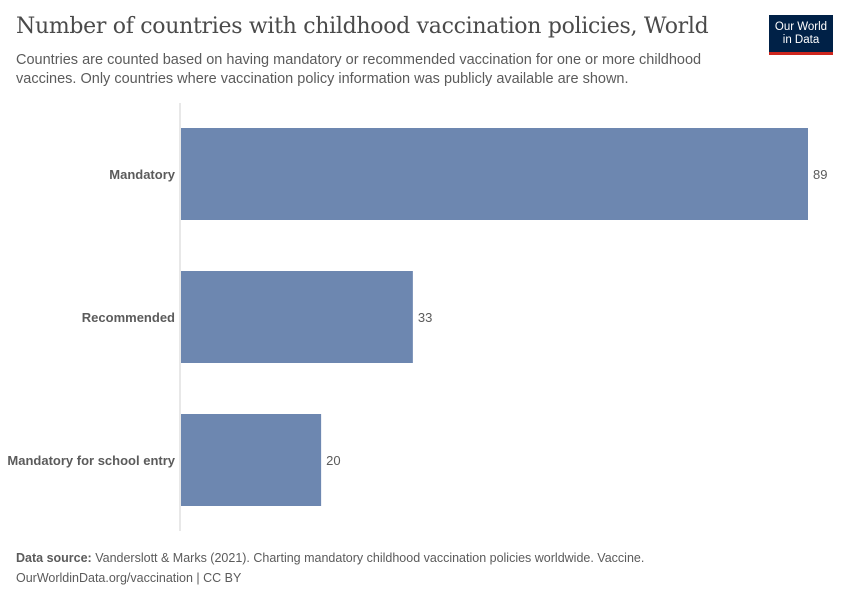  I want to click on source-label: Data source:, so click(54, 558).